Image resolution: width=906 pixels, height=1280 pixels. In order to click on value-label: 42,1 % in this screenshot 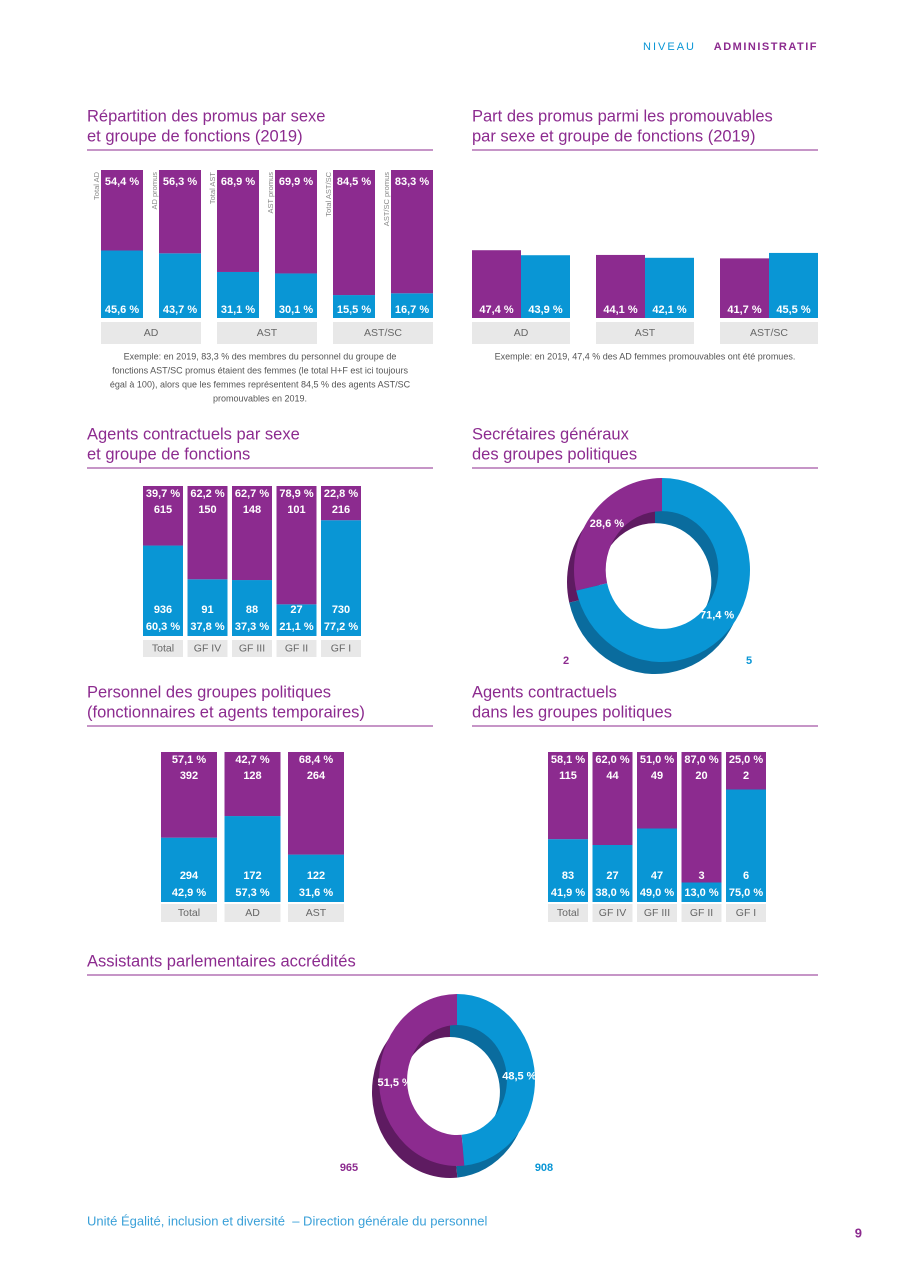, I will do `click(669, 310)`.